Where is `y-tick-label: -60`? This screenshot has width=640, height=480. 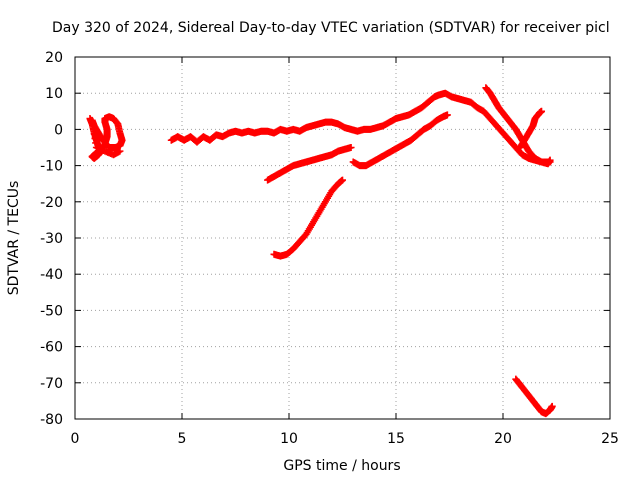 y-tick-label: -60 is located at coordinates (51, 348).